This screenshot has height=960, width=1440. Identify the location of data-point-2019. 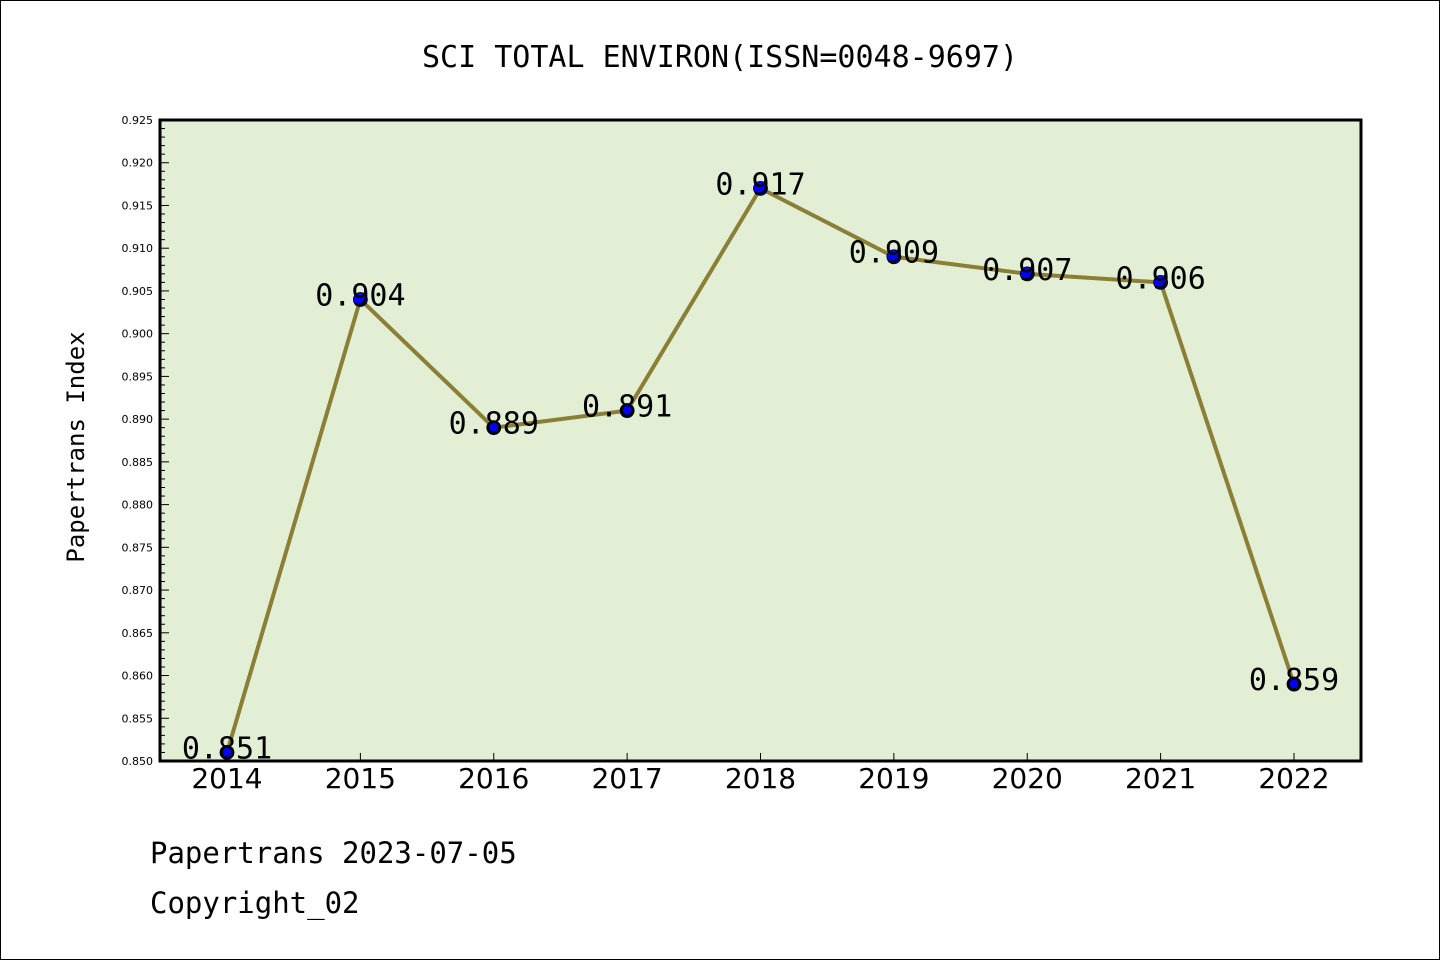
(894, 257).